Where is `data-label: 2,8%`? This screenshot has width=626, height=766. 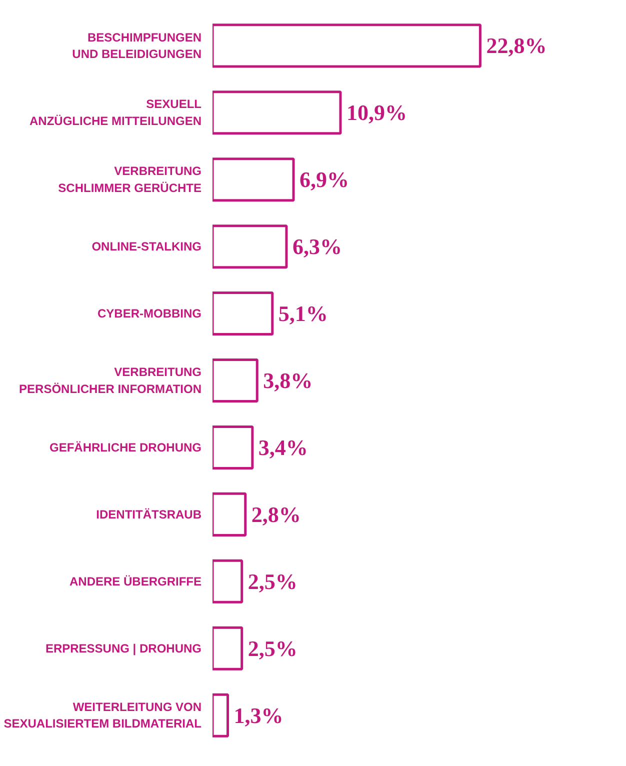
data-label: 2,8% is located at coordinates (276, 514).